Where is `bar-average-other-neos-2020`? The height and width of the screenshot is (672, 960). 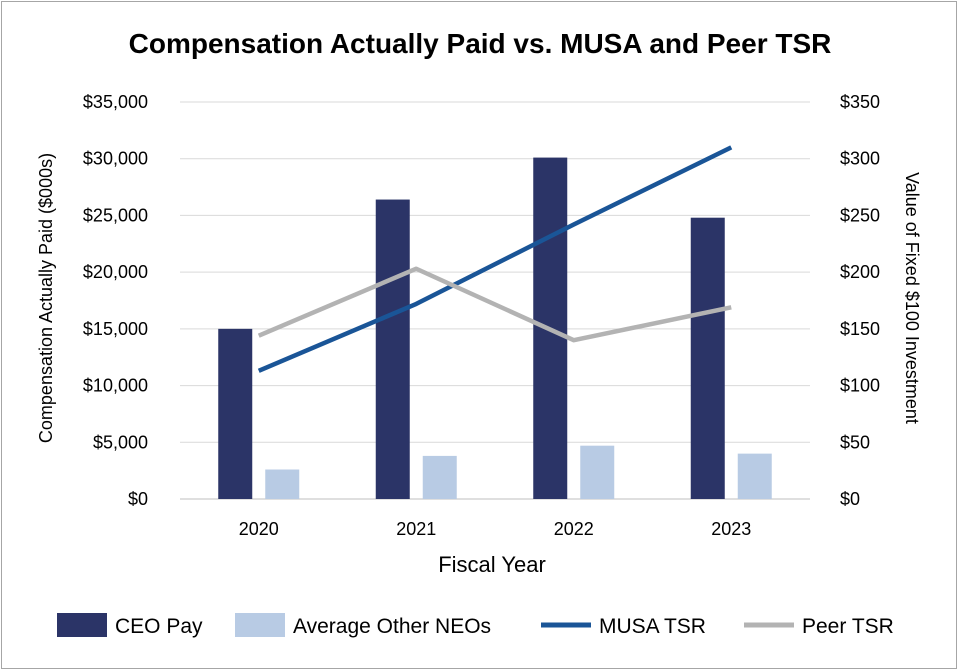
bar-average-other-neos-2020 is located at coordinates (282, 484).